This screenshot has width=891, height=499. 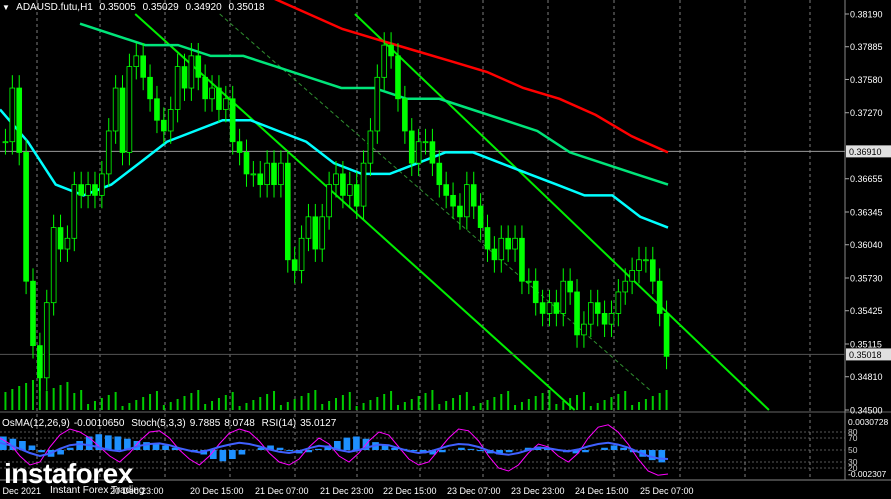 What do you see at coordinates (866, 113) in the screenshot?
I see `price-tick-label-3: 0.37270` at bounding box center [866, 113].